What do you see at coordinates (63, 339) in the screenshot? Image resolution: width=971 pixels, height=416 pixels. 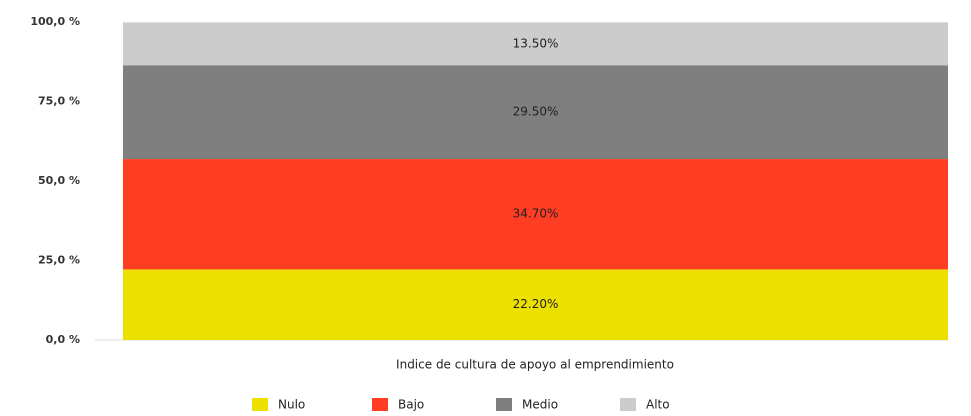 I see `y-tick-label: 0,0 %` at bounding box center [63, 339].